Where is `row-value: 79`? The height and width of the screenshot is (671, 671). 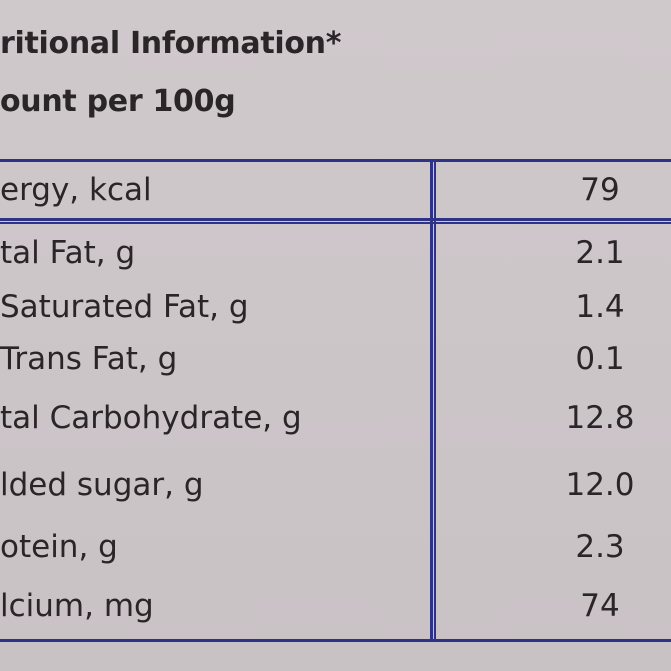
row-value: 79 is located at coordinates (600, 190).